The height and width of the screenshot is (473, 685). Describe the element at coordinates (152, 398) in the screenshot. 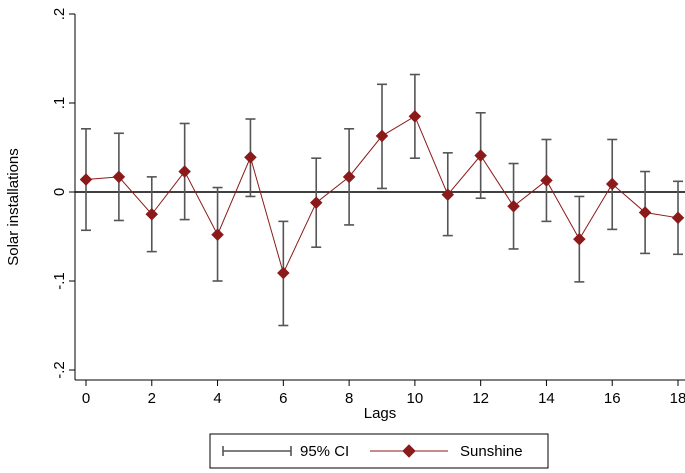

I see `x-tick-label: 2` at that location.